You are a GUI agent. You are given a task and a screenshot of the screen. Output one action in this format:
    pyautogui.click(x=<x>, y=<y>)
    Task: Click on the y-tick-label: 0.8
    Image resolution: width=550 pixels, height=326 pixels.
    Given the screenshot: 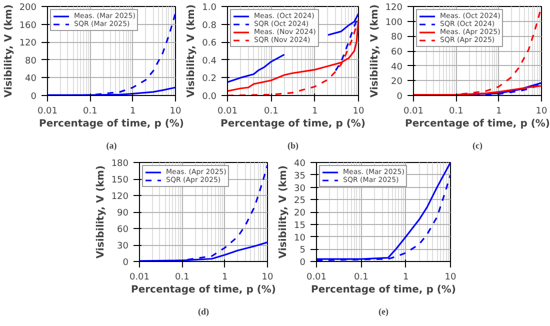 What is the action you would take?
    pyautogui.click(x=209, y=25)
    